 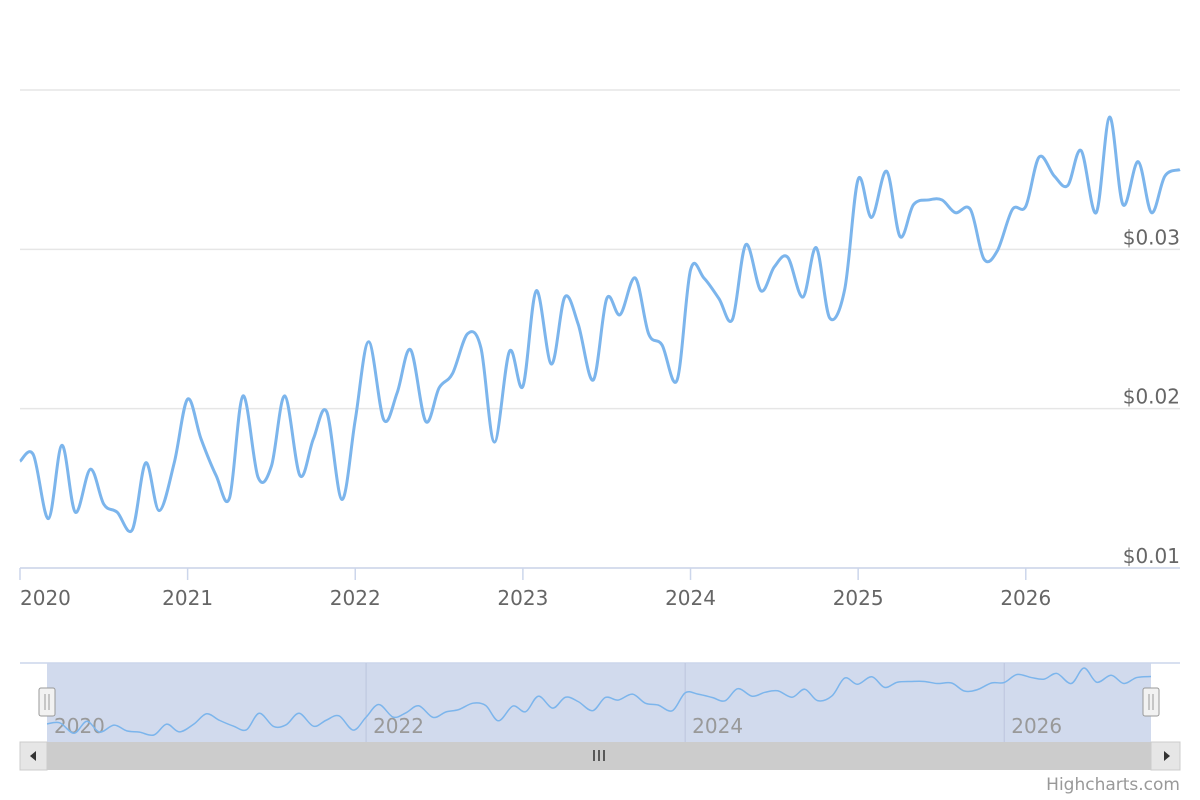 What do you see at coordinates (690, 598) in the screenshot?
I see `x-tick-label: 2024` at bounding box center [690, 598].